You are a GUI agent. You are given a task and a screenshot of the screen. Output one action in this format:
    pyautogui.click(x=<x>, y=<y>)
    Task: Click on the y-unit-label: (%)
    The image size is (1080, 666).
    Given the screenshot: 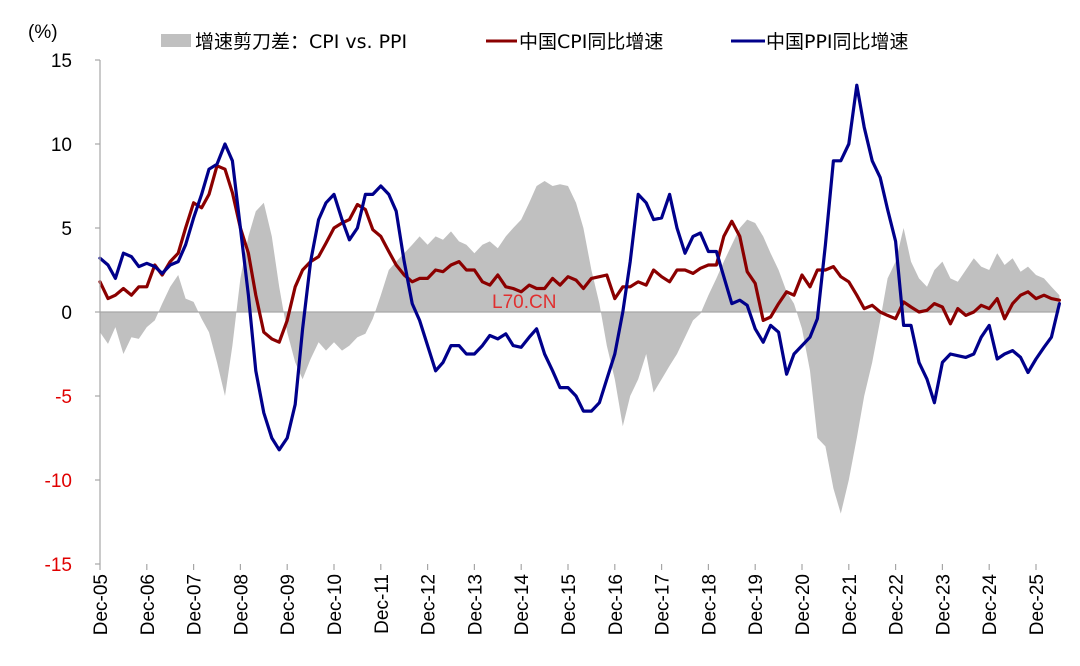 What is the action you would take?
    pyautogui.click(x=43, y=32)
    